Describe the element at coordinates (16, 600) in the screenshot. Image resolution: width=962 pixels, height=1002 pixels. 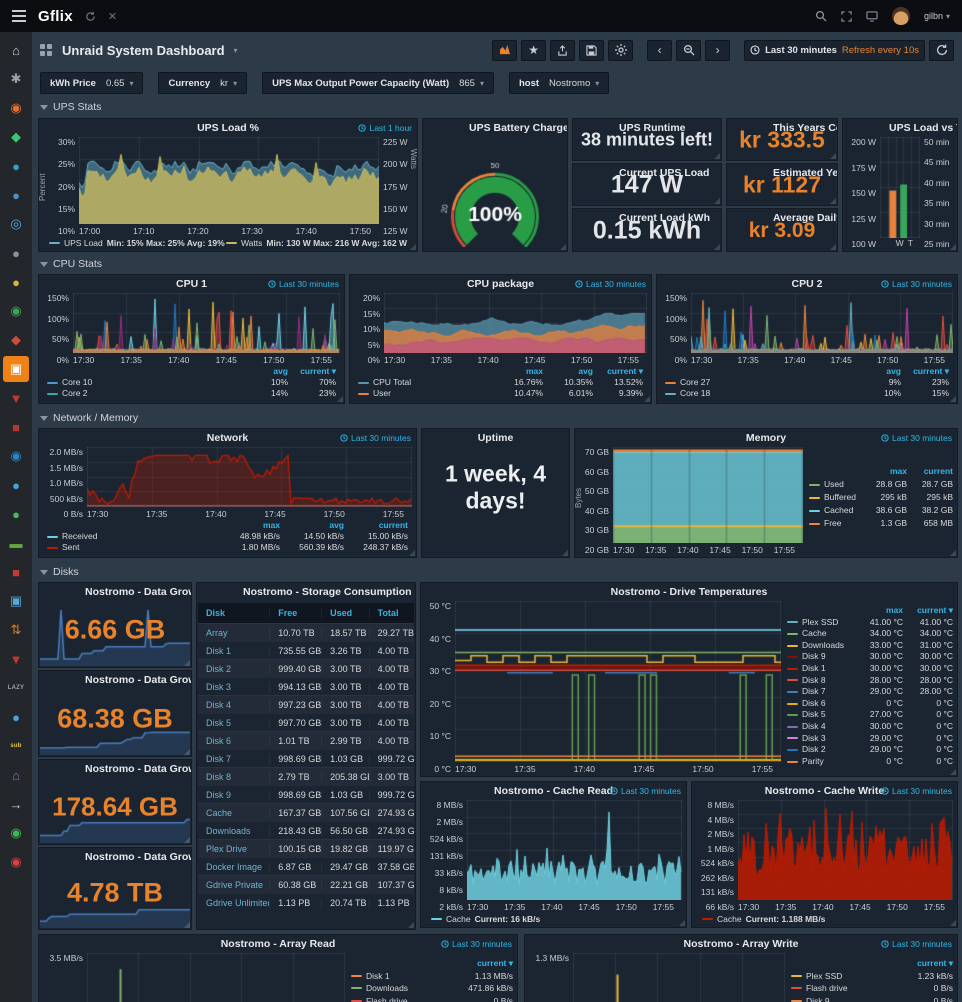
I see `sidebar-item-shortcut-16-icon: ▣` at that location.